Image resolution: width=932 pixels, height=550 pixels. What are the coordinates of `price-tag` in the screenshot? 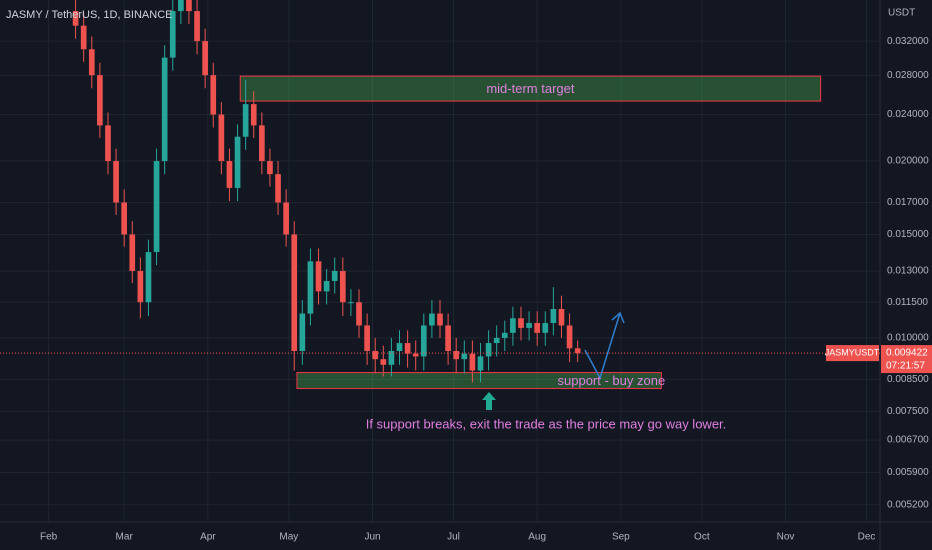 It's located at (906, 359).